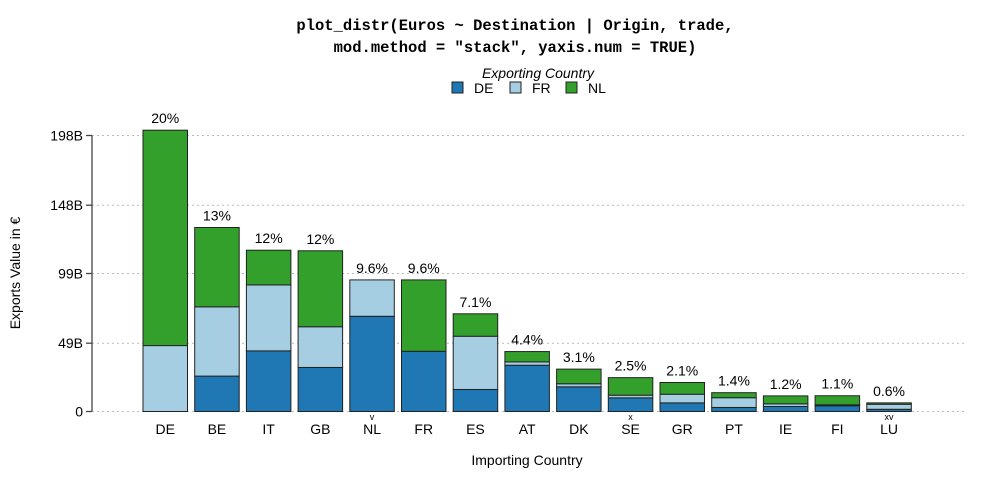 The width and height of the screenshot is (1000, 500). Describe the element at coordinates (475, 400) in the screenshot. I see `bar-segment-ES-DE` at that location.